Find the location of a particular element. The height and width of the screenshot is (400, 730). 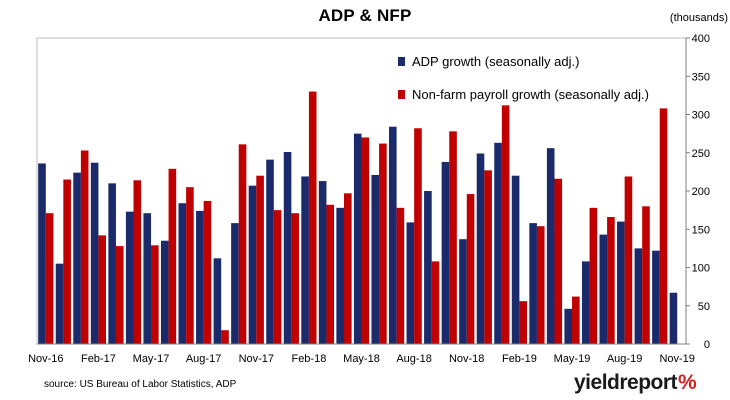

y-tick-label-300: 300 is located at coordinates (701, 116).